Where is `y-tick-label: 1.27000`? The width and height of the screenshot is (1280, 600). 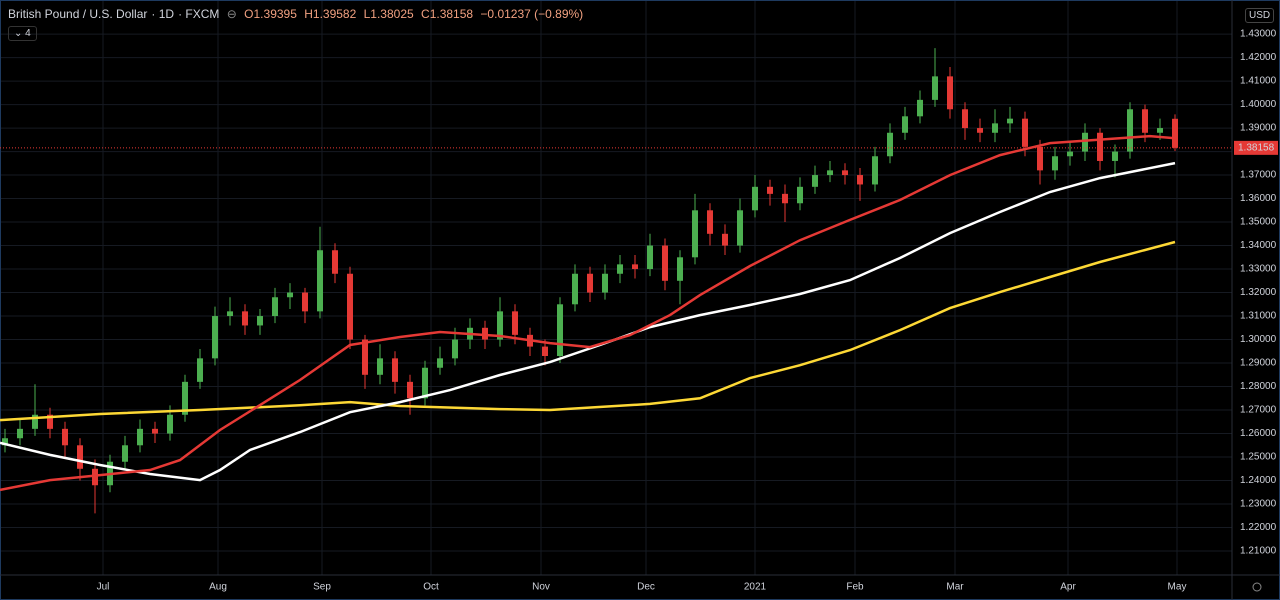 y-tick-label: 1.27000 is located at coordinates (1258, 410).